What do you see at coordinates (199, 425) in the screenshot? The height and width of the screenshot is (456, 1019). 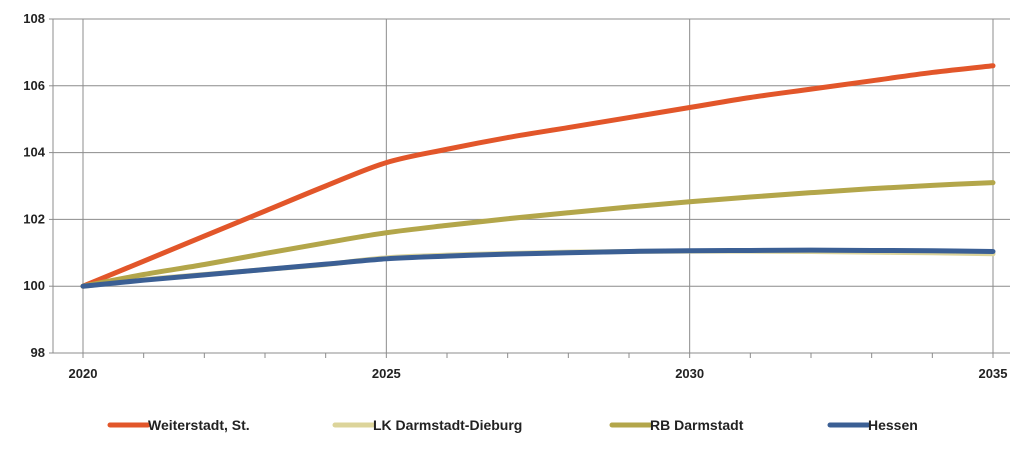 I see `legend-label: Weiterstadt, St.` at bounding box center [199, 425].